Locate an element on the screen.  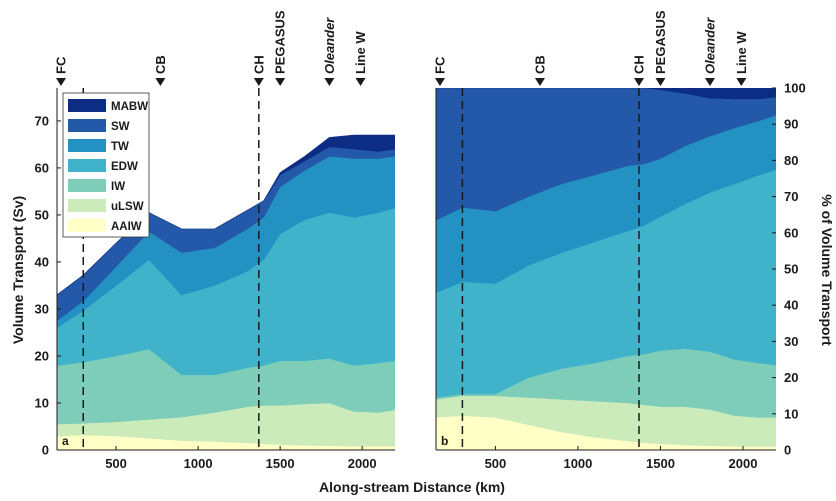
y-tick-label-a-0: 0 is located at coordinates (45, 450).